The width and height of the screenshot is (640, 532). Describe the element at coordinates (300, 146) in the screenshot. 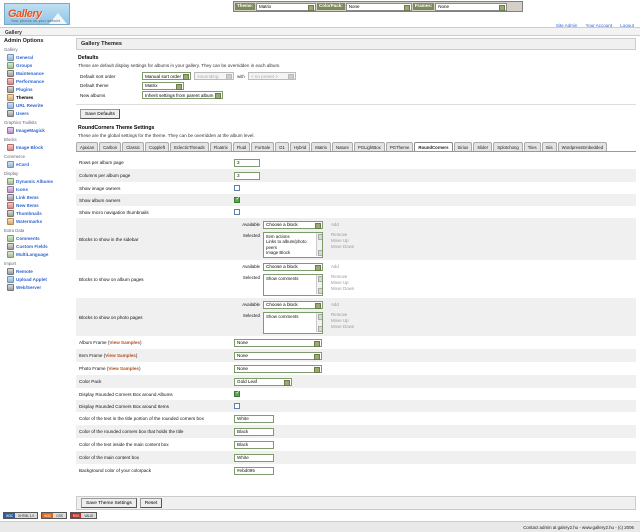

I see `tab-hybrid: Hybrid` at that location.